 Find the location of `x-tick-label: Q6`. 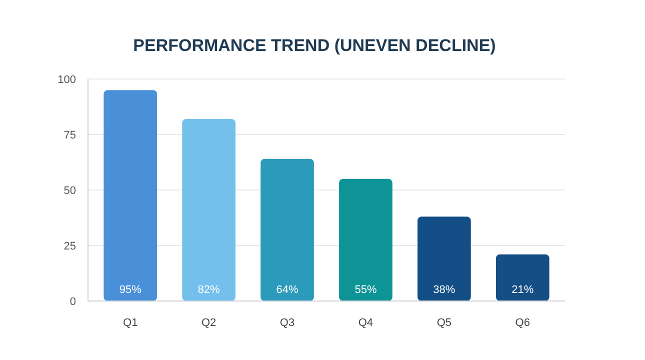

x-tick-label: Q6 is located at coordinates (522, 323).